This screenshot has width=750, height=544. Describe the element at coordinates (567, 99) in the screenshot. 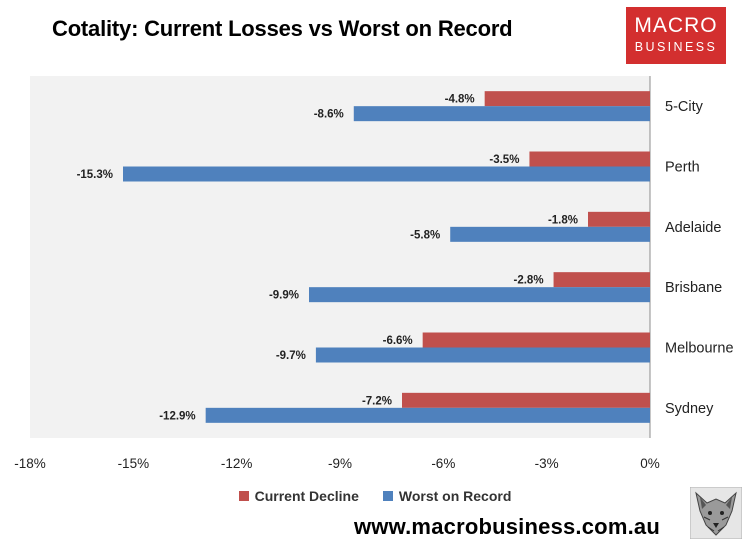

I see `bar-current-5-city` at that location.